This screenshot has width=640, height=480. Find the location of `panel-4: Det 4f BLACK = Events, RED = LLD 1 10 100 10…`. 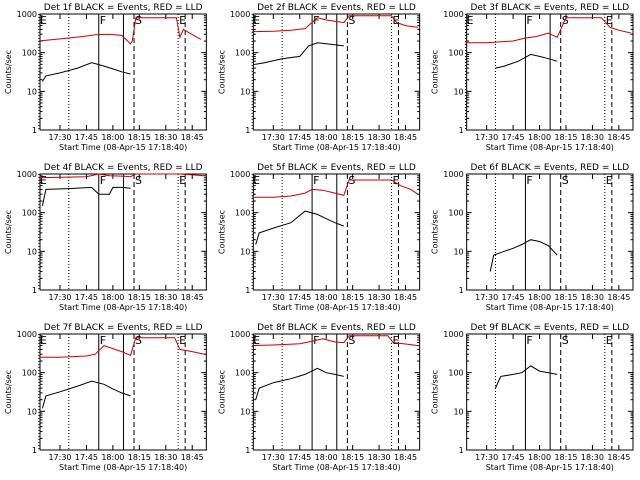

panel-4: Det 4f BLACK = Events, RED = LLD 1 10 100 10… is located at coordinates (105, 237).